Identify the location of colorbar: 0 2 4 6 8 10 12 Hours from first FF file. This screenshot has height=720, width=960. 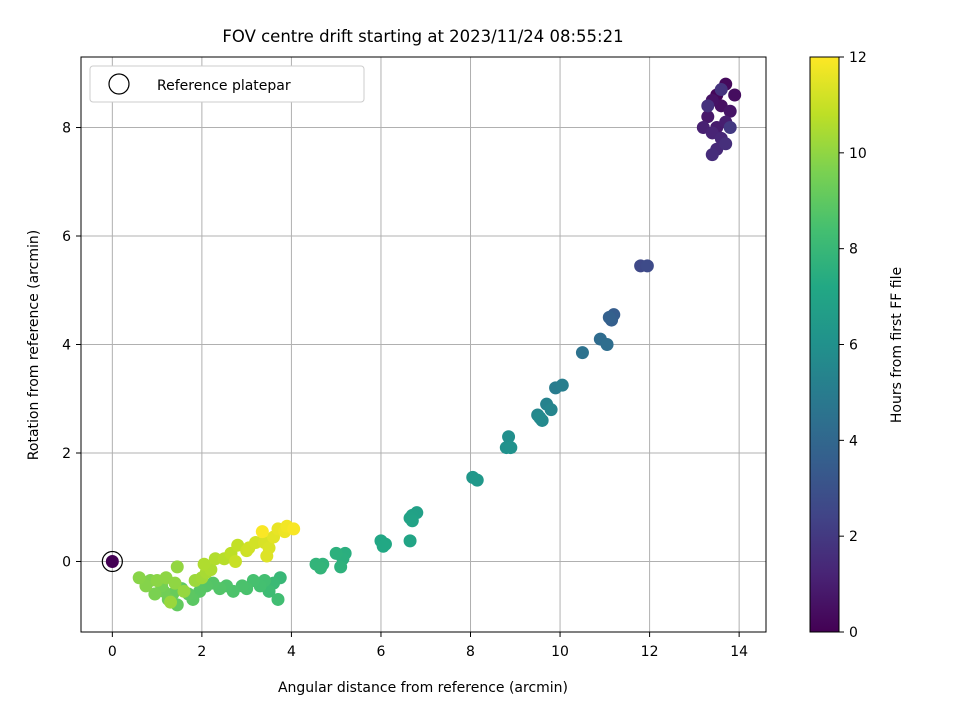
(857, 345).